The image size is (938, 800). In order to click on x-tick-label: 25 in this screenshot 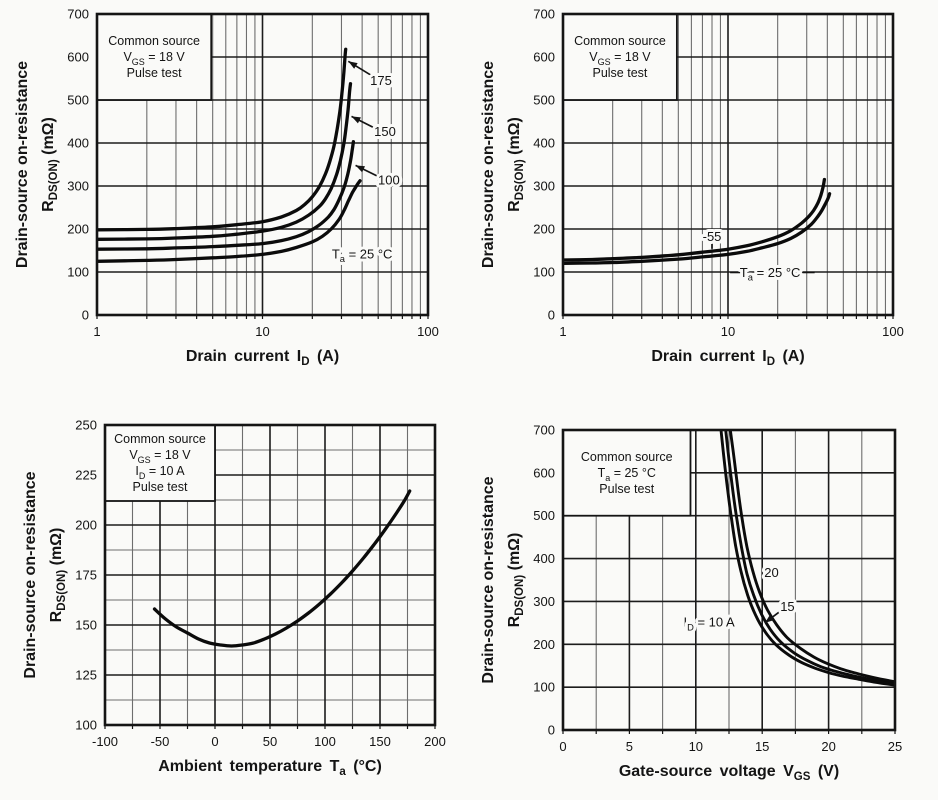, I will do `click(895, 746)`.